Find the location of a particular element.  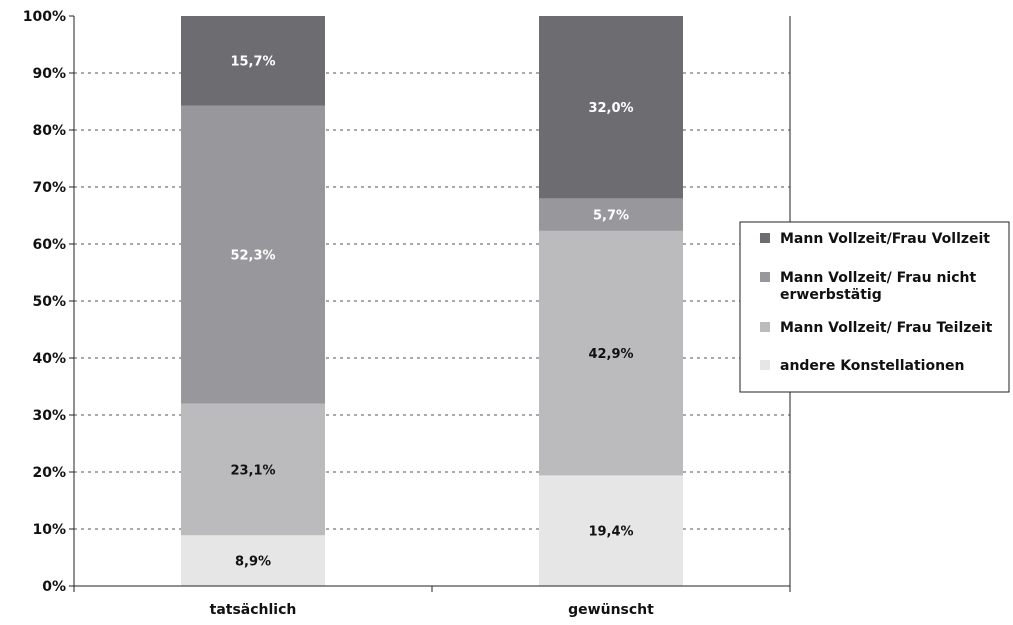

data-label: 32,0% is located at coordinates (610, 108).